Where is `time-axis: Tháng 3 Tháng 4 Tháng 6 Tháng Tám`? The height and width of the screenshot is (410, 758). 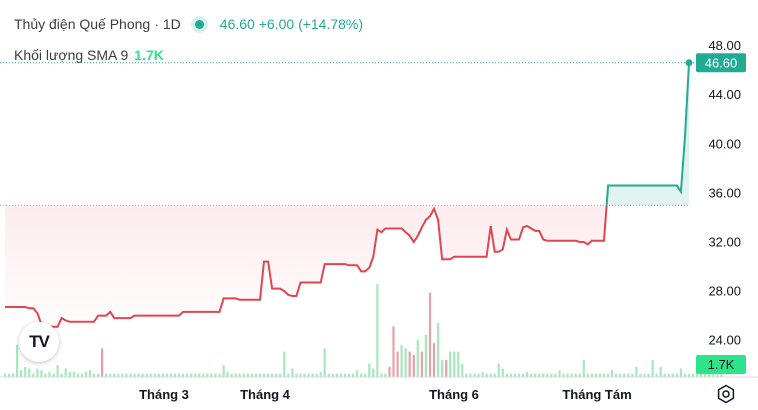
time-axis: Tháng 3 Tháng 4 Tháng 6 Tháng Tám is located at coordinates (385, 394).